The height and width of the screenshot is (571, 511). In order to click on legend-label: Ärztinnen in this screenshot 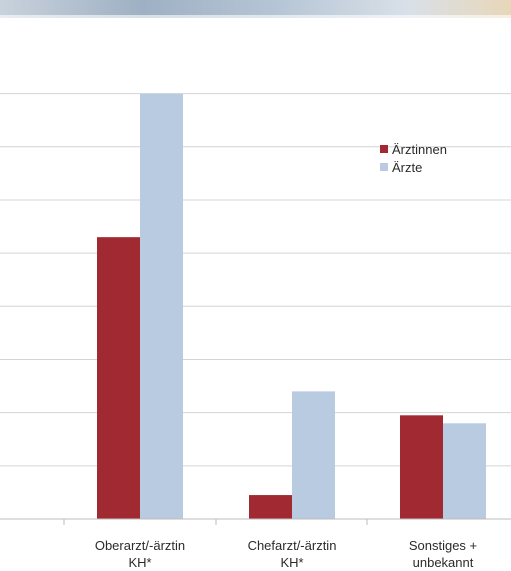, I will do `click(419, 149)`.